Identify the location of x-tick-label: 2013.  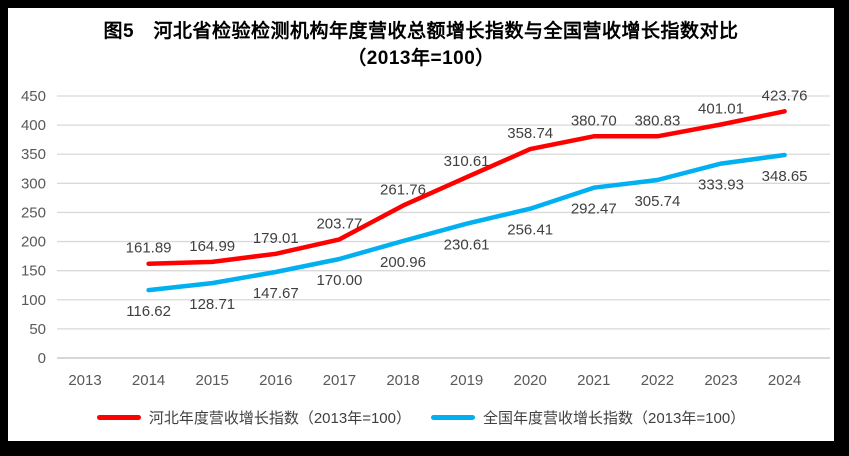
(84, 380).